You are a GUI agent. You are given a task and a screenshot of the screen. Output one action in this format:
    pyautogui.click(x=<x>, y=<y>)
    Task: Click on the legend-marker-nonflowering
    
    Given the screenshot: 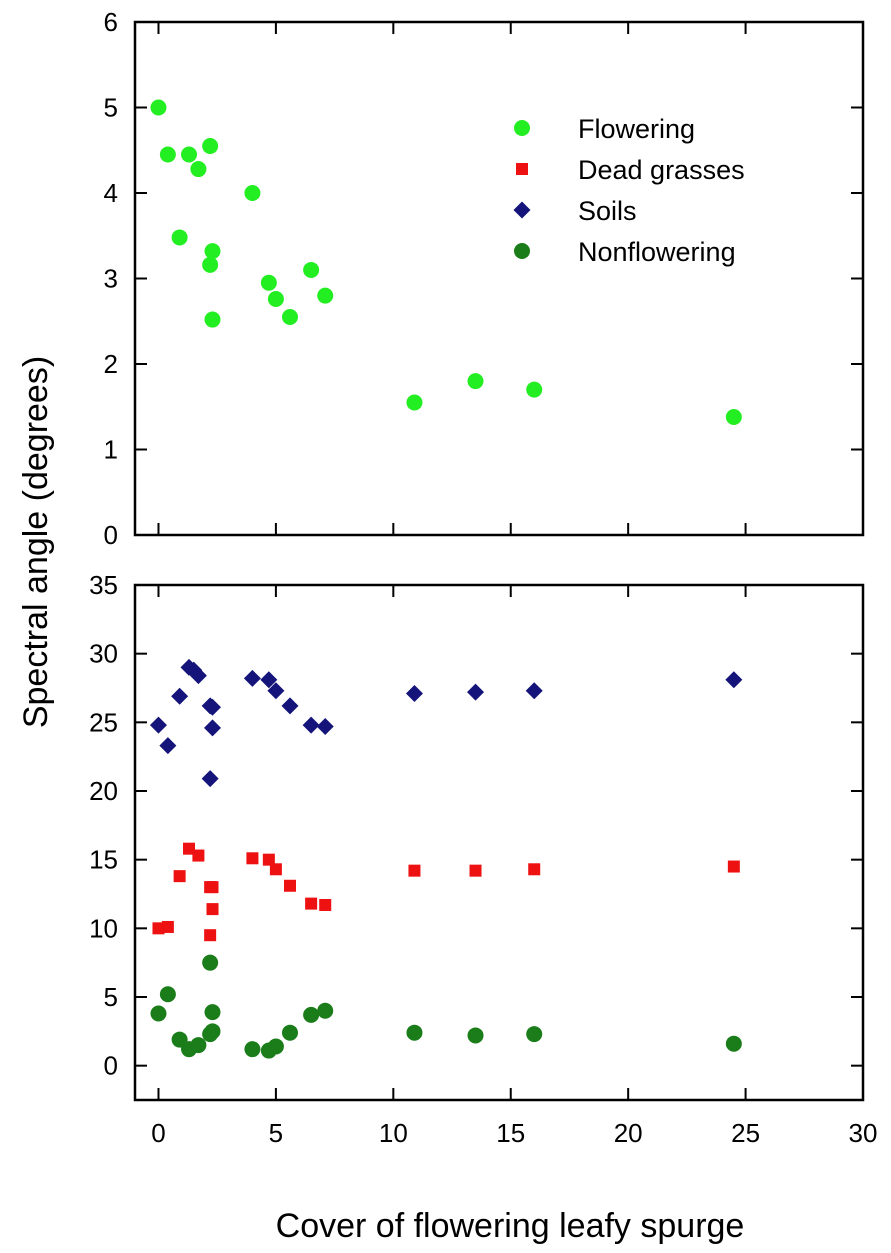 What is the action you would take?
    pyautogui.click(x=522, y=251)
    